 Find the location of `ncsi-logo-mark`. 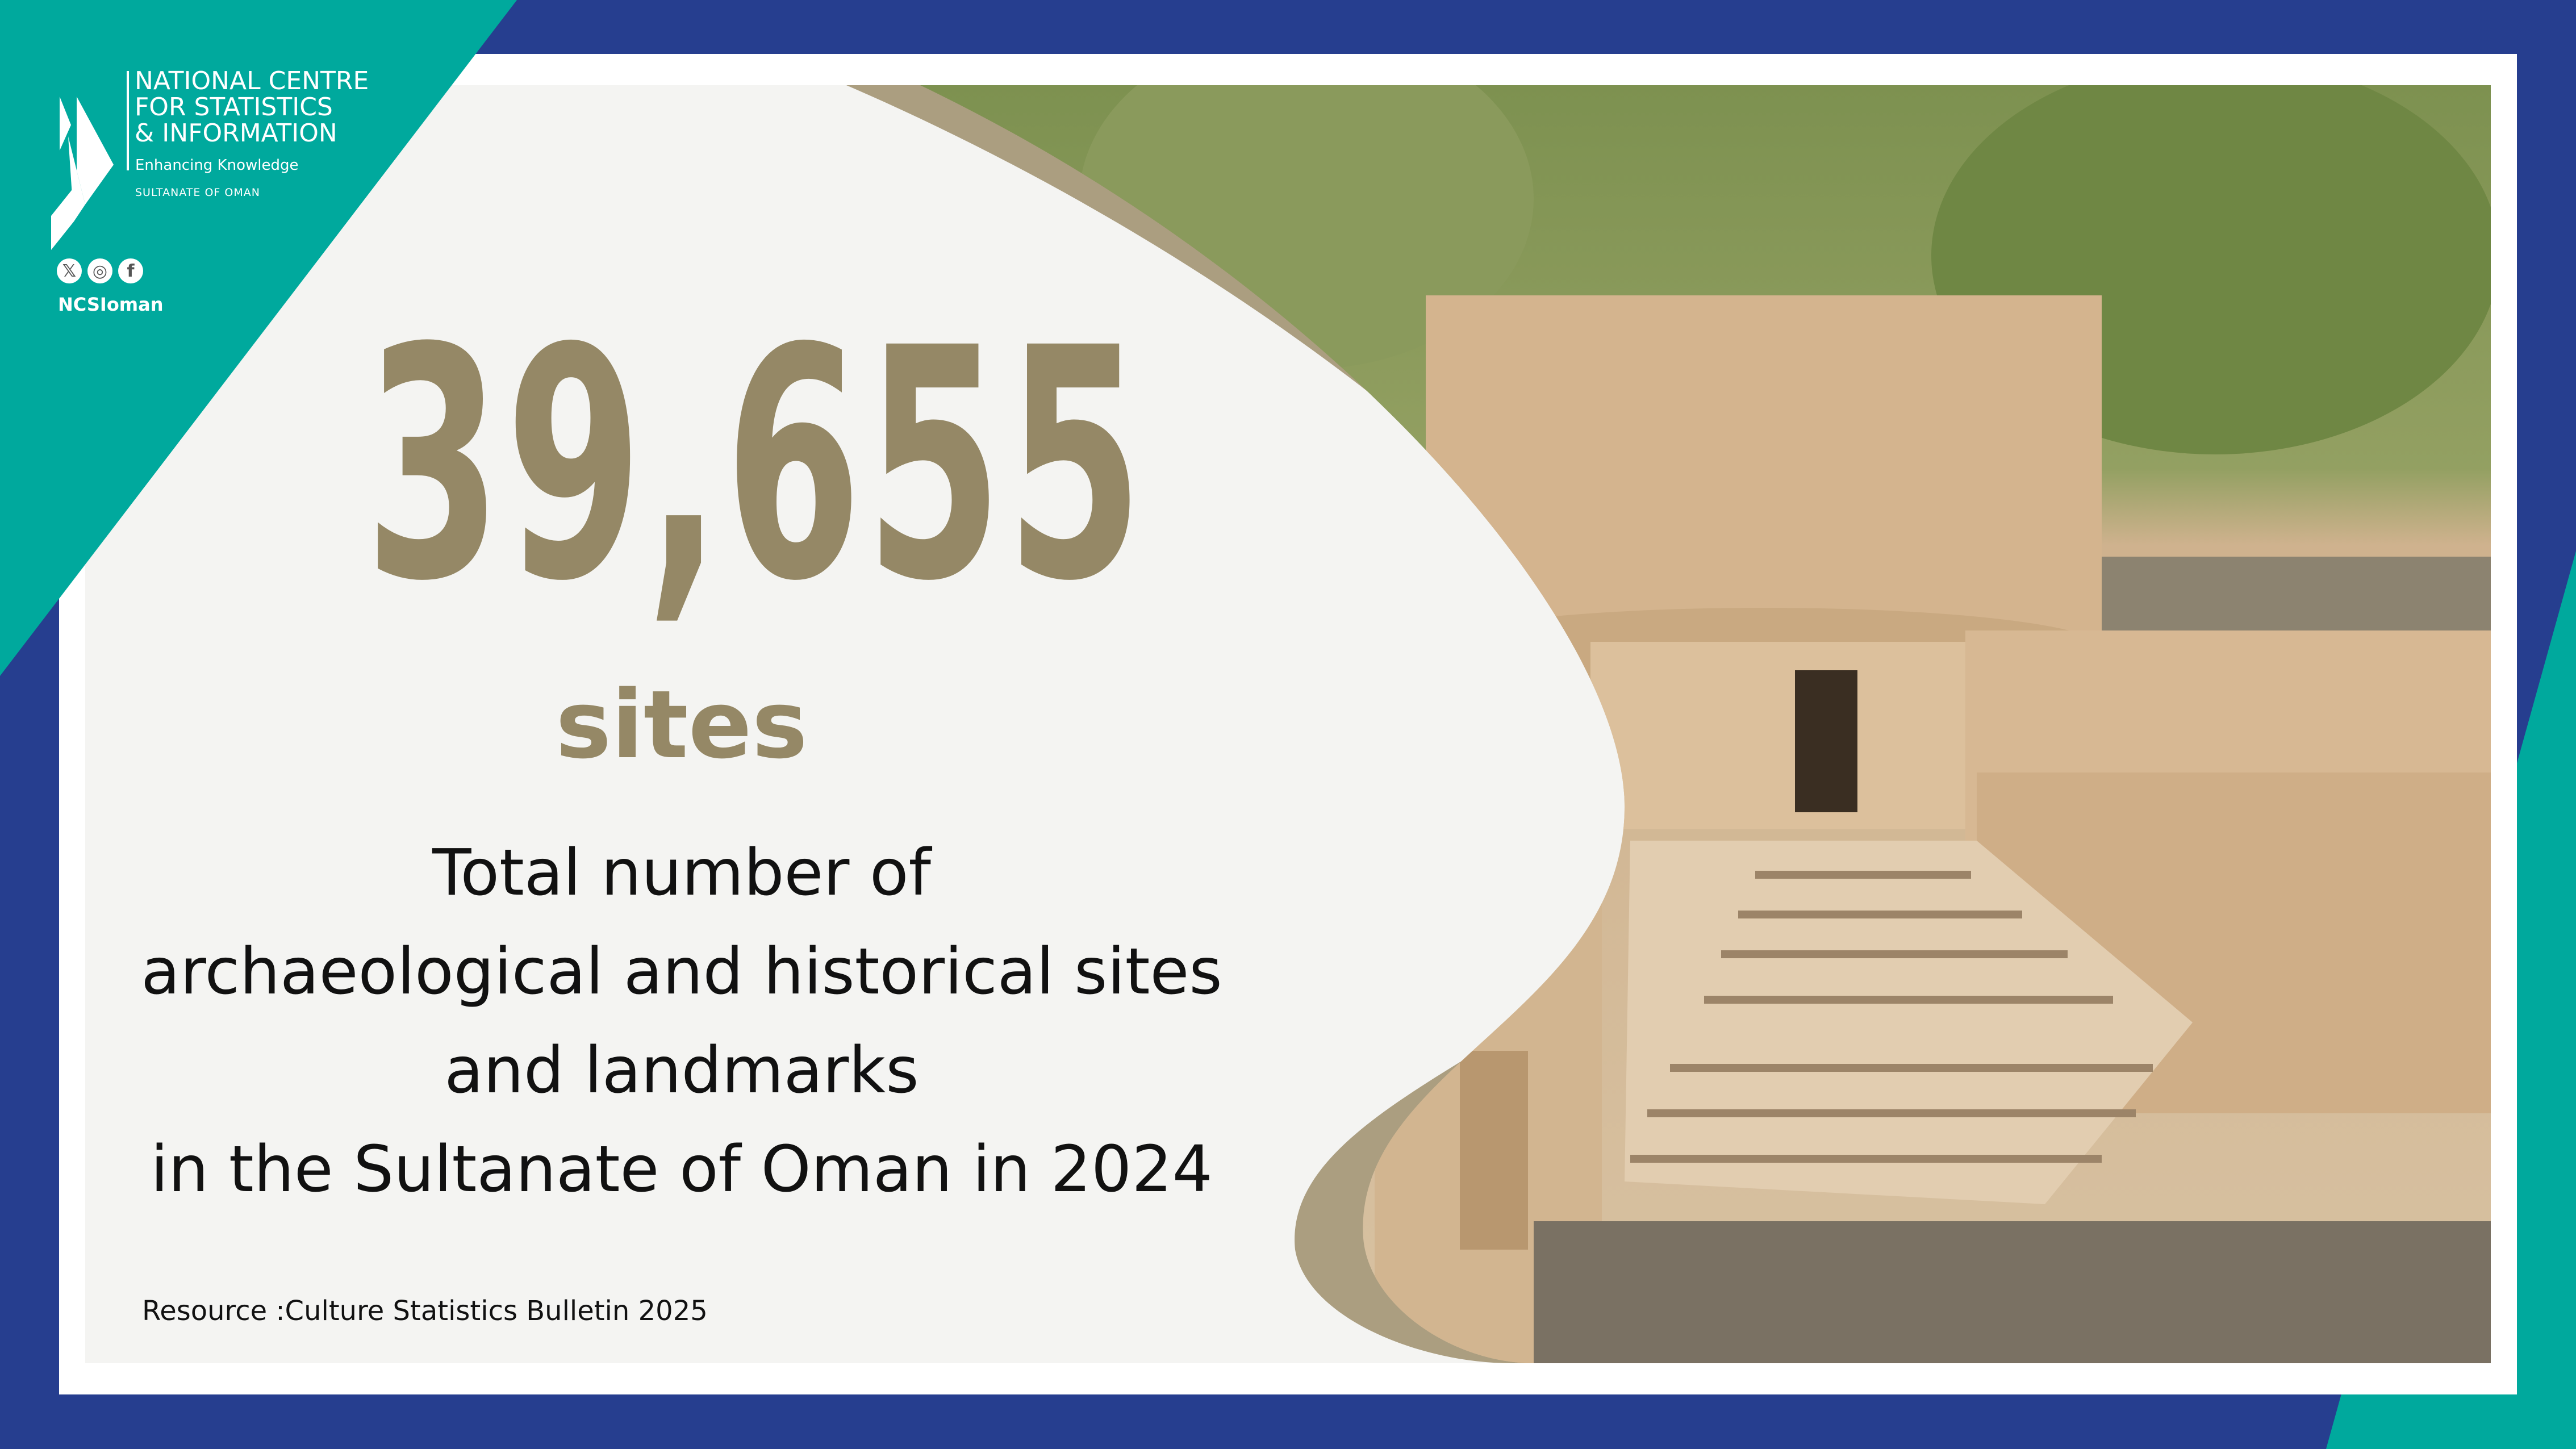

ncsi-logo-mark is located at coordinates (90, 161).